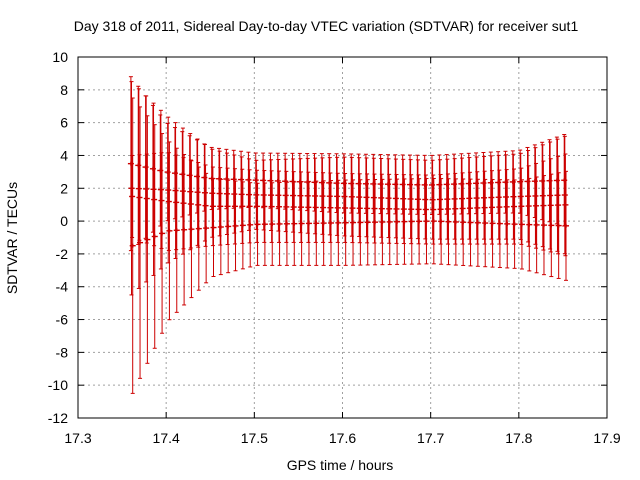 The width and height of the screenshot is (640, 480). Describe the element at coordinates (12, 238) in the screenshot. I see `y-axis-label: SDTVAR / TECUs` at that location.